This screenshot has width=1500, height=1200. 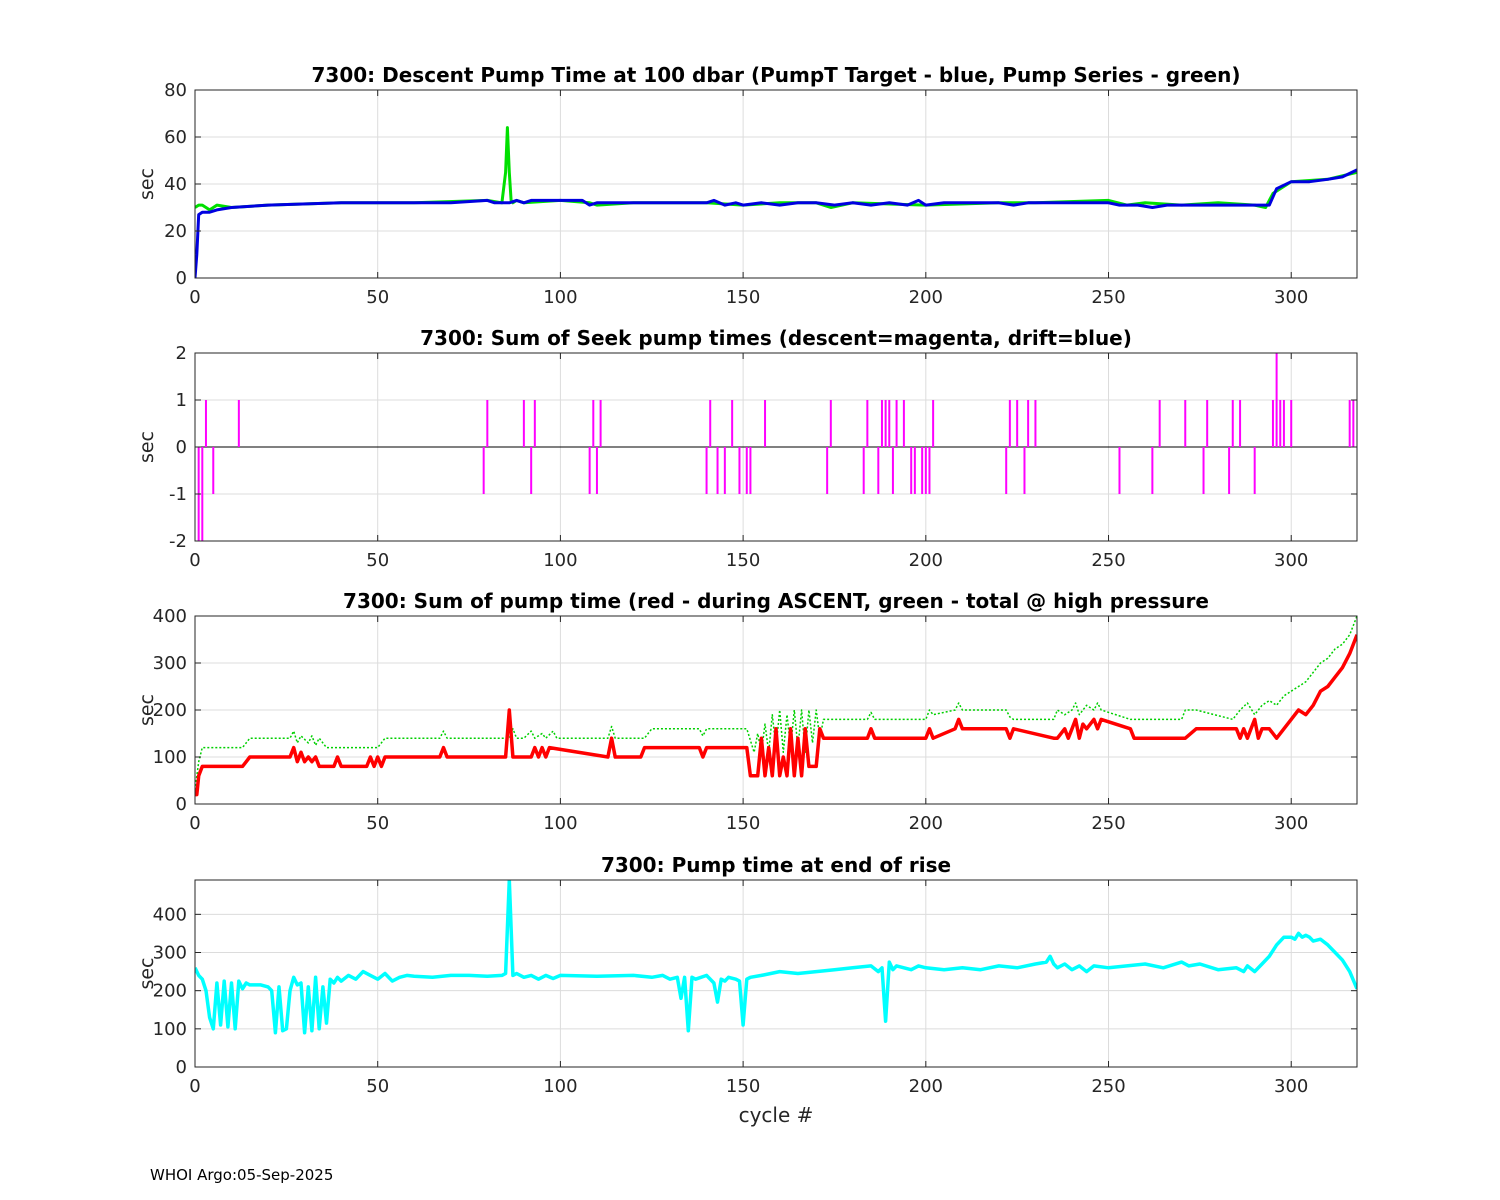 What do you see at coordinates (178, 494) in the screenshot?
I see `y-tick-label: -1` at bounding box center [178, 494].